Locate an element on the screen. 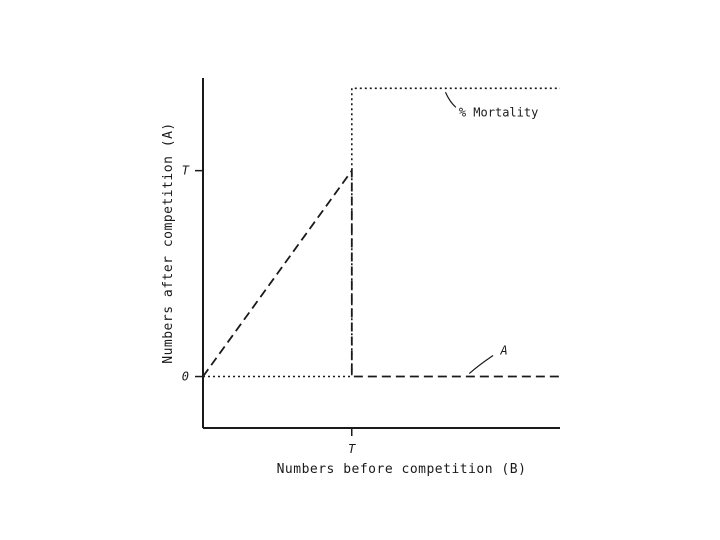  annotation-group: % Mortality A is located at coordinates (491, 233).